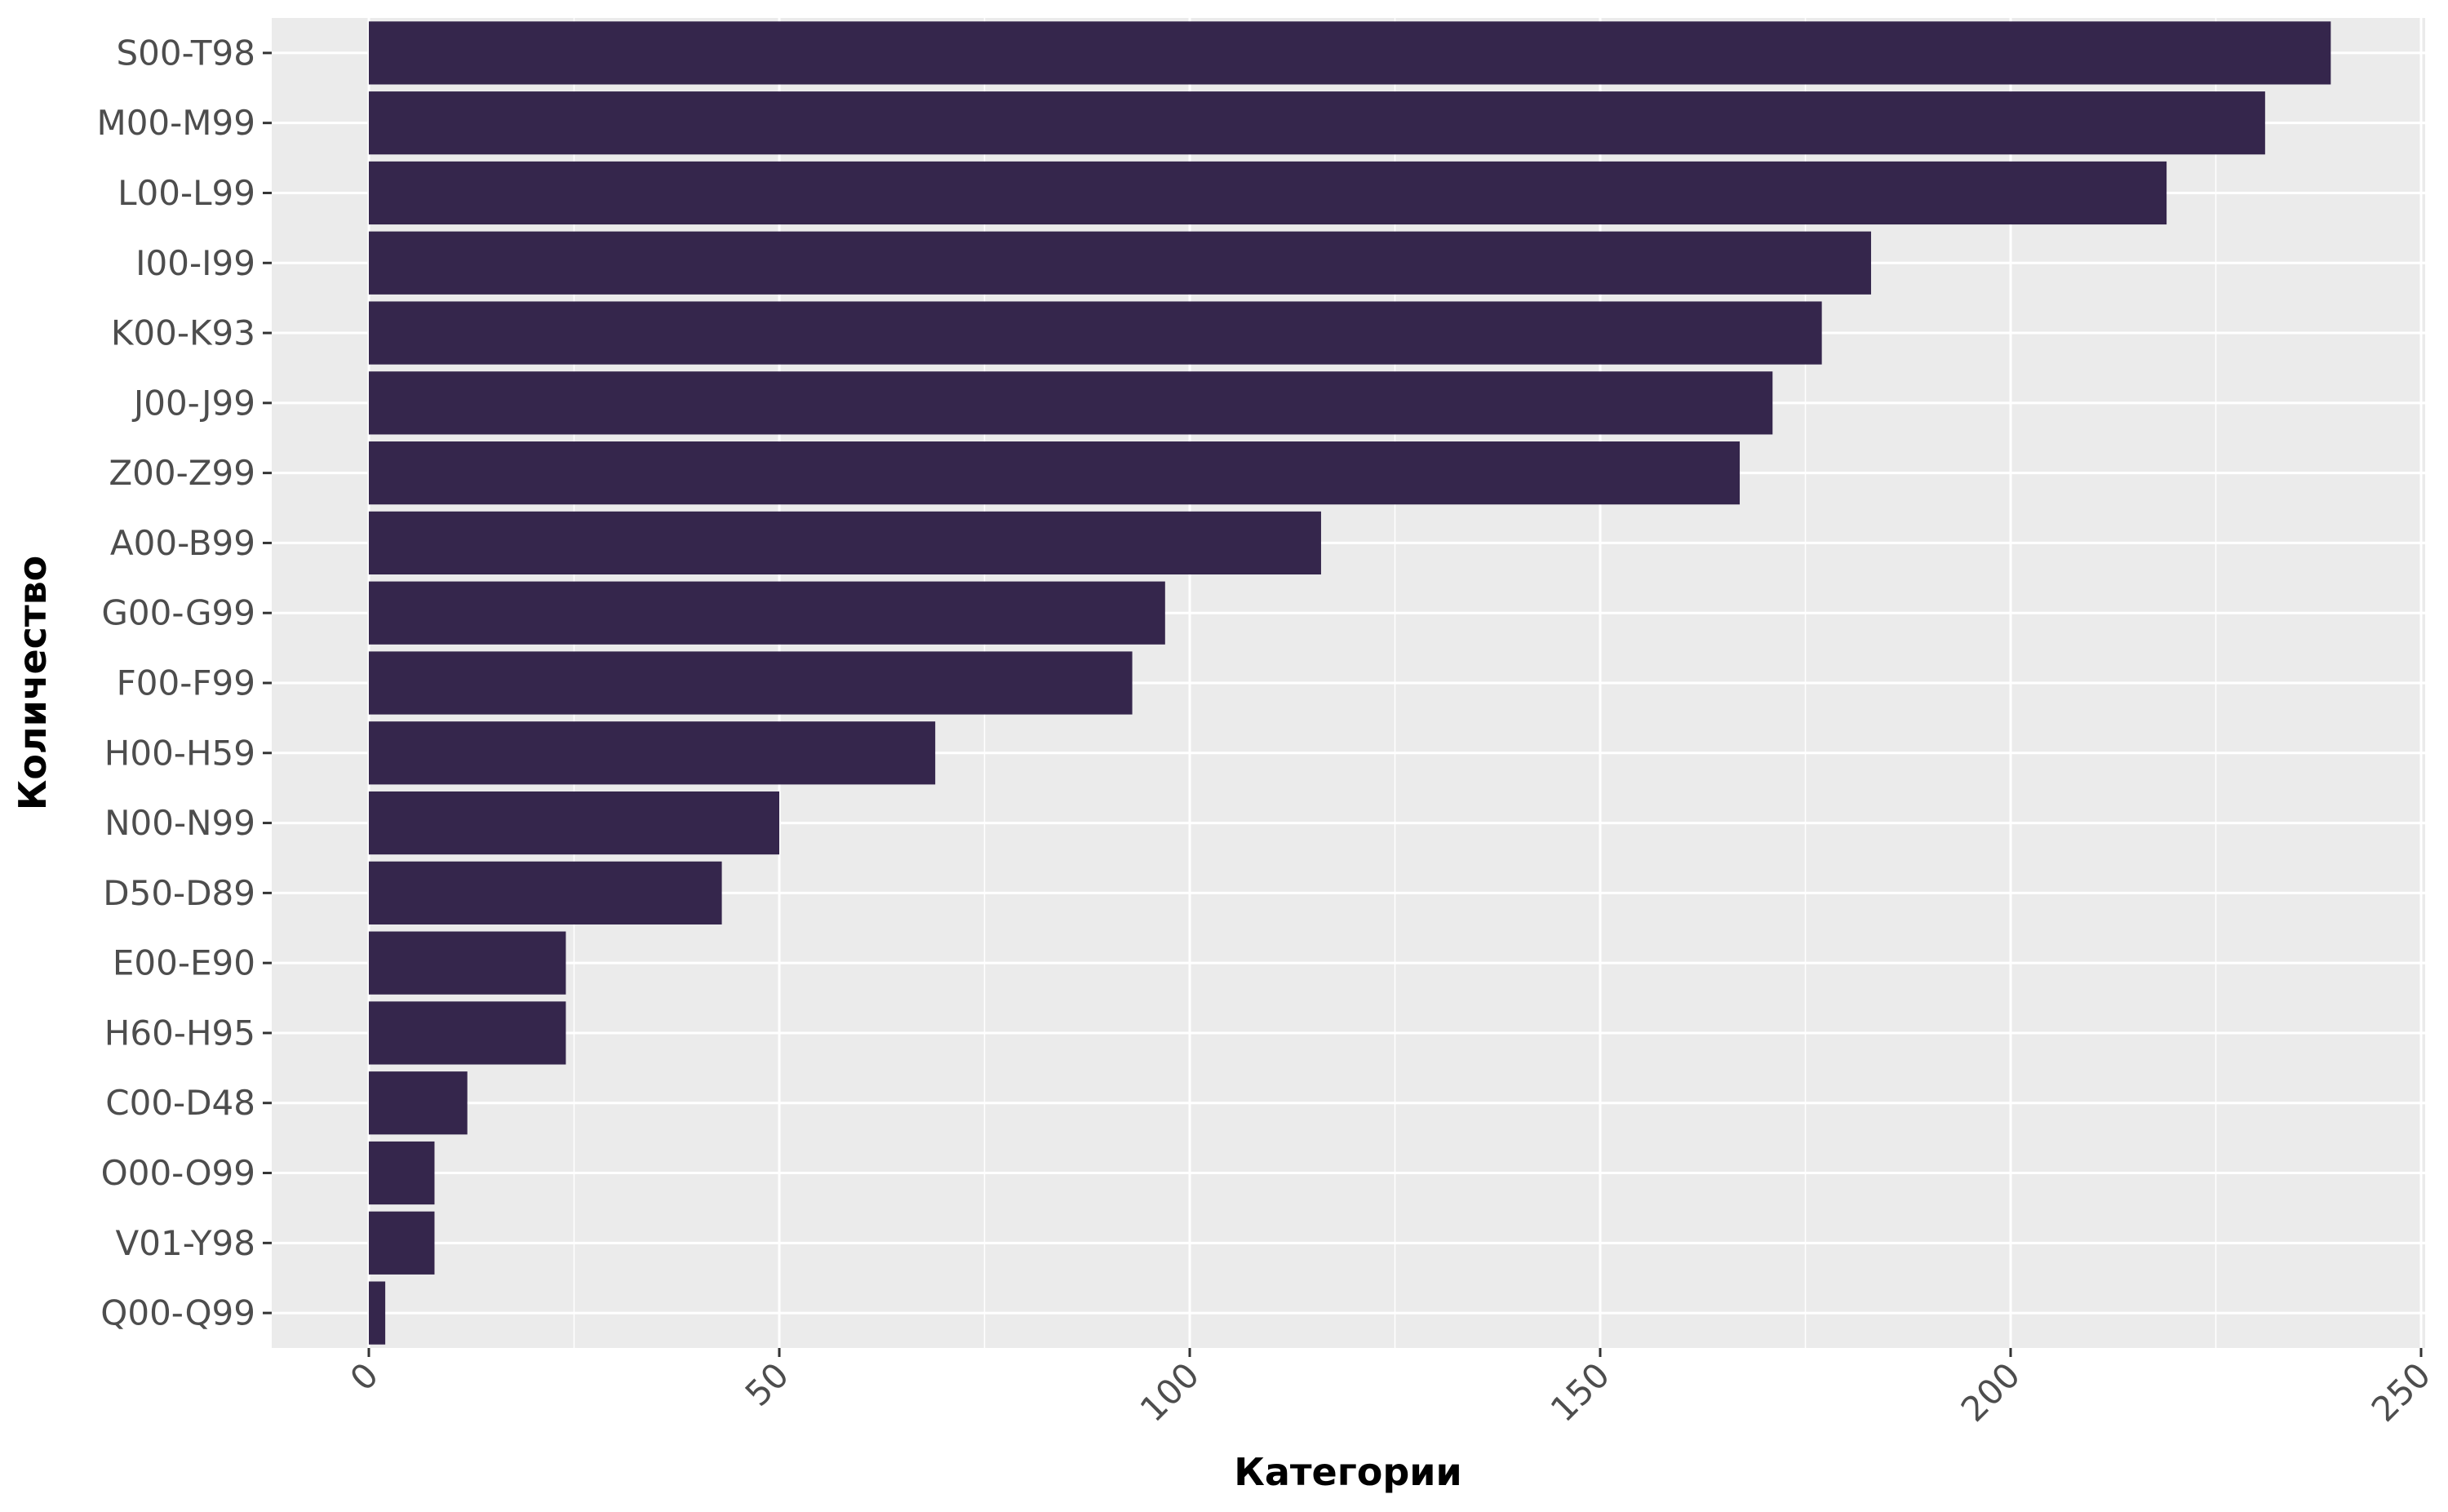 The height and width of the screenshot is (1512, 2448). What do you see at coordinates (1348, 1472) in the screenshot?
I see `x-axis-title: Категории` at bounding box center [1348, 1472].